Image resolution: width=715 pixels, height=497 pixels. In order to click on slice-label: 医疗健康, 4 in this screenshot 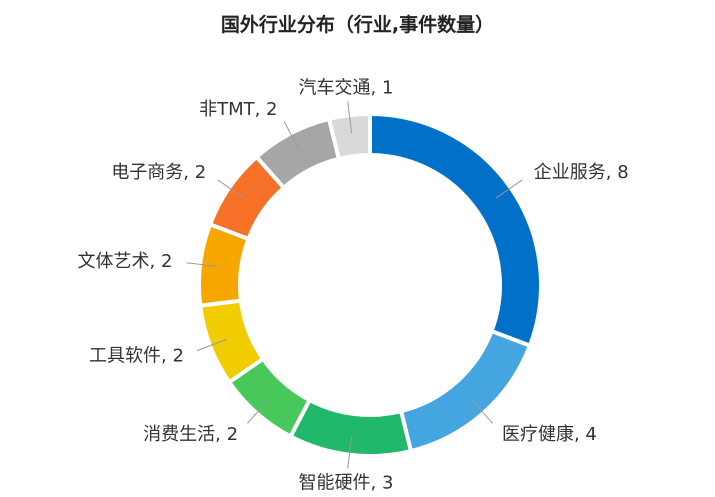, I will do `click(549, 434)`.